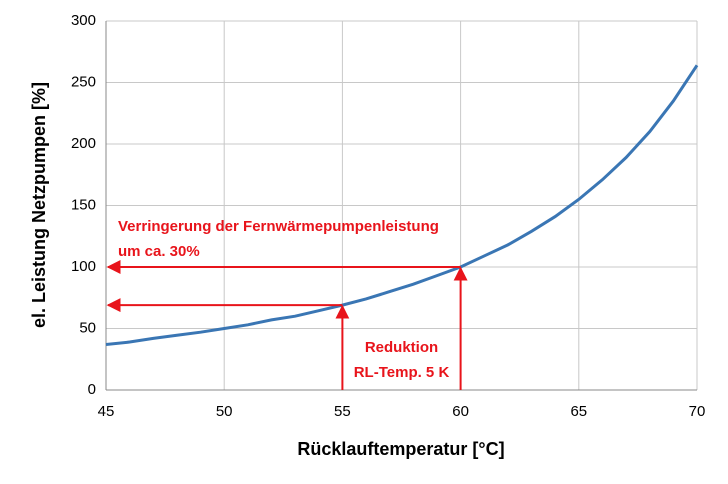 The image size is (728, 484). I want to click on x-tick-label: 50, so click(224, 411).